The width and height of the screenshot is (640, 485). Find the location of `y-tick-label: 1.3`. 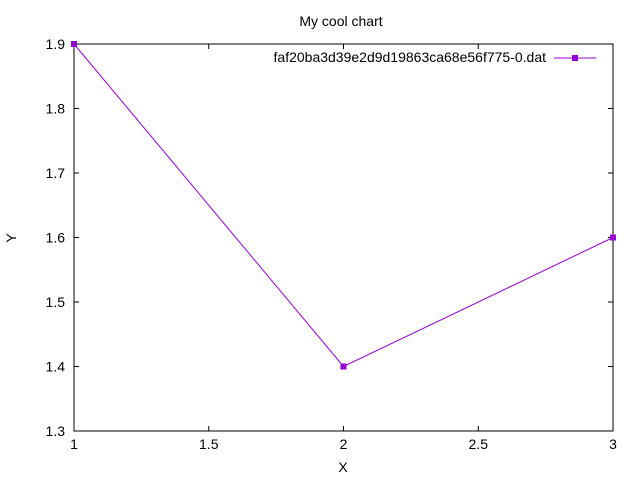

y-tick-label: 1.3 is located at coordinates (56, 431).